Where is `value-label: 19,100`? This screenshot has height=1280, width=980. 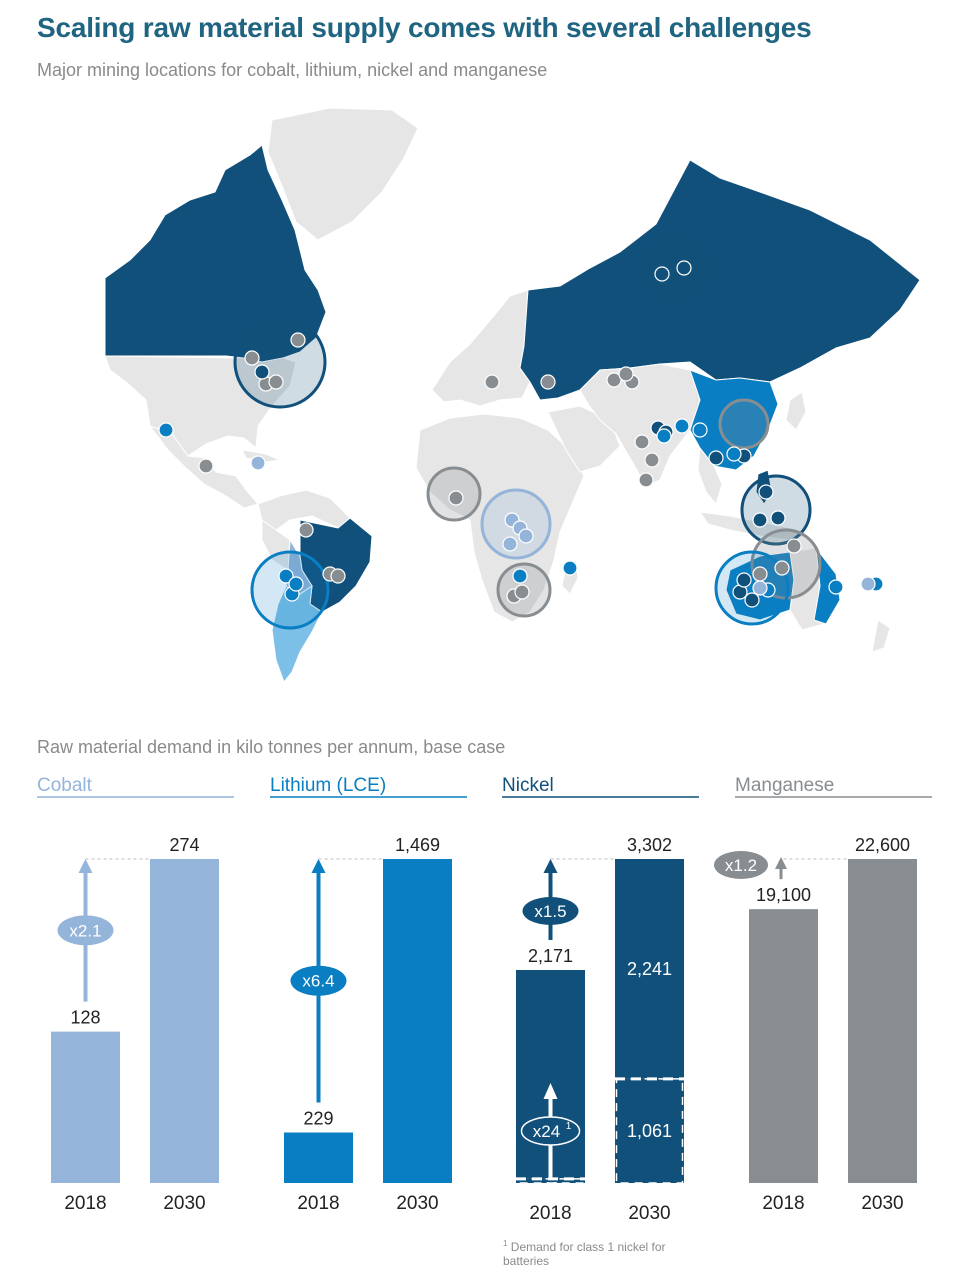
value-label: 19,100 is located at coordinates (783, 895).